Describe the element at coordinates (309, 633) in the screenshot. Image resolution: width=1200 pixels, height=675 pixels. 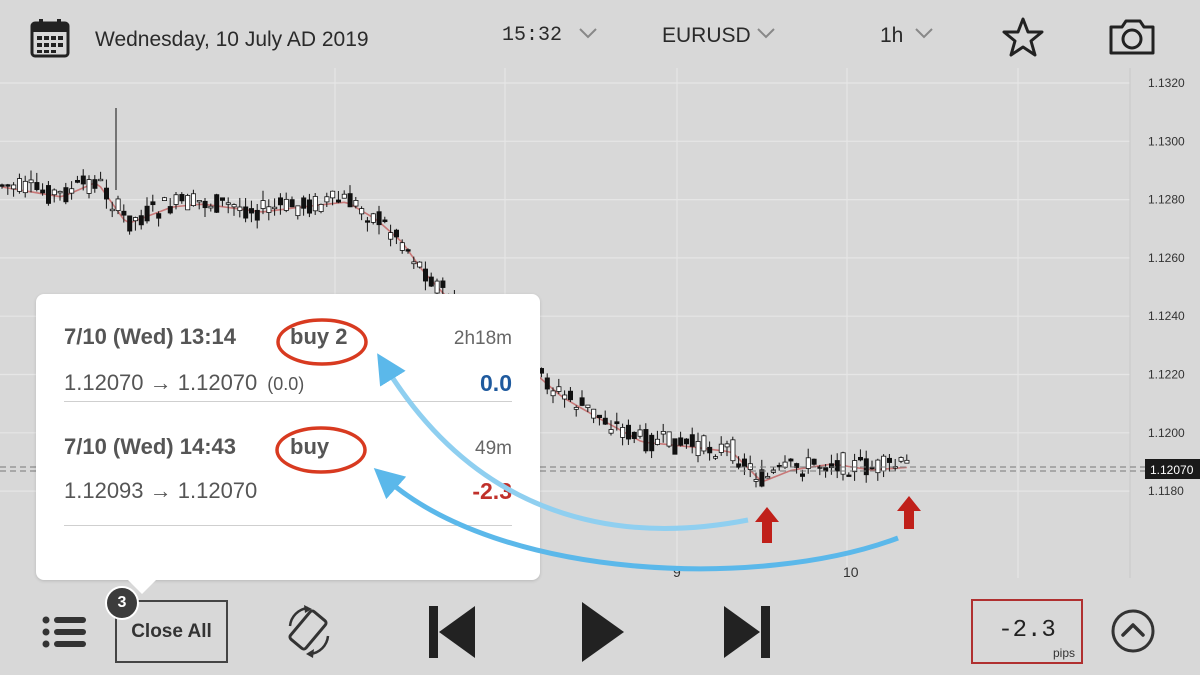
I see `rotate-icon` at that location.